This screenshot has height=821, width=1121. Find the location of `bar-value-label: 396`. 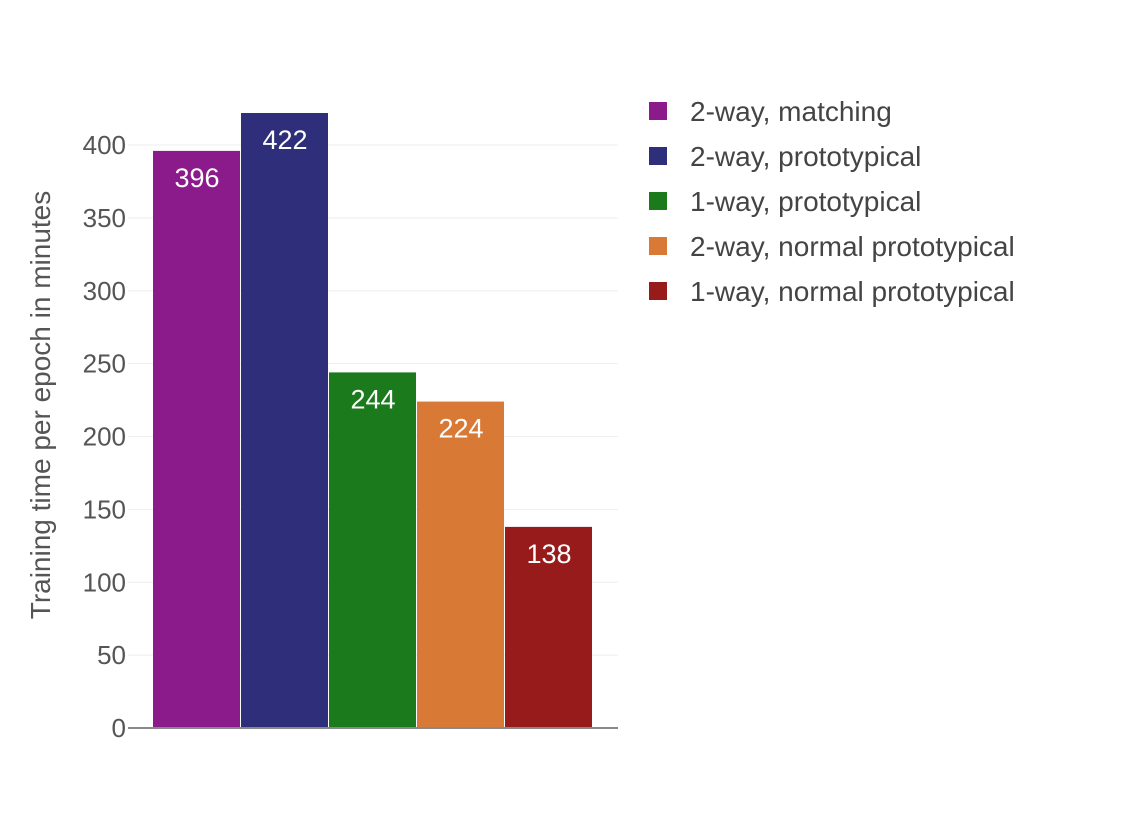

bar-value-label: 396 is located at coordinates (196, 178).